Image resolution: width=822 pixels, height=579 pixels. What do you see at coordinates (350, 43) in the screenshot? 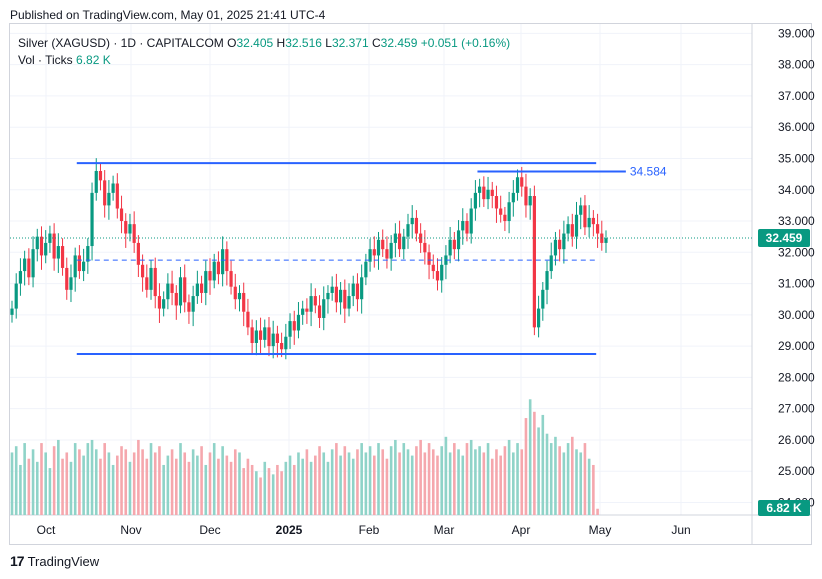
I see `low-value: 32.371` at bounding box center [350, 43].